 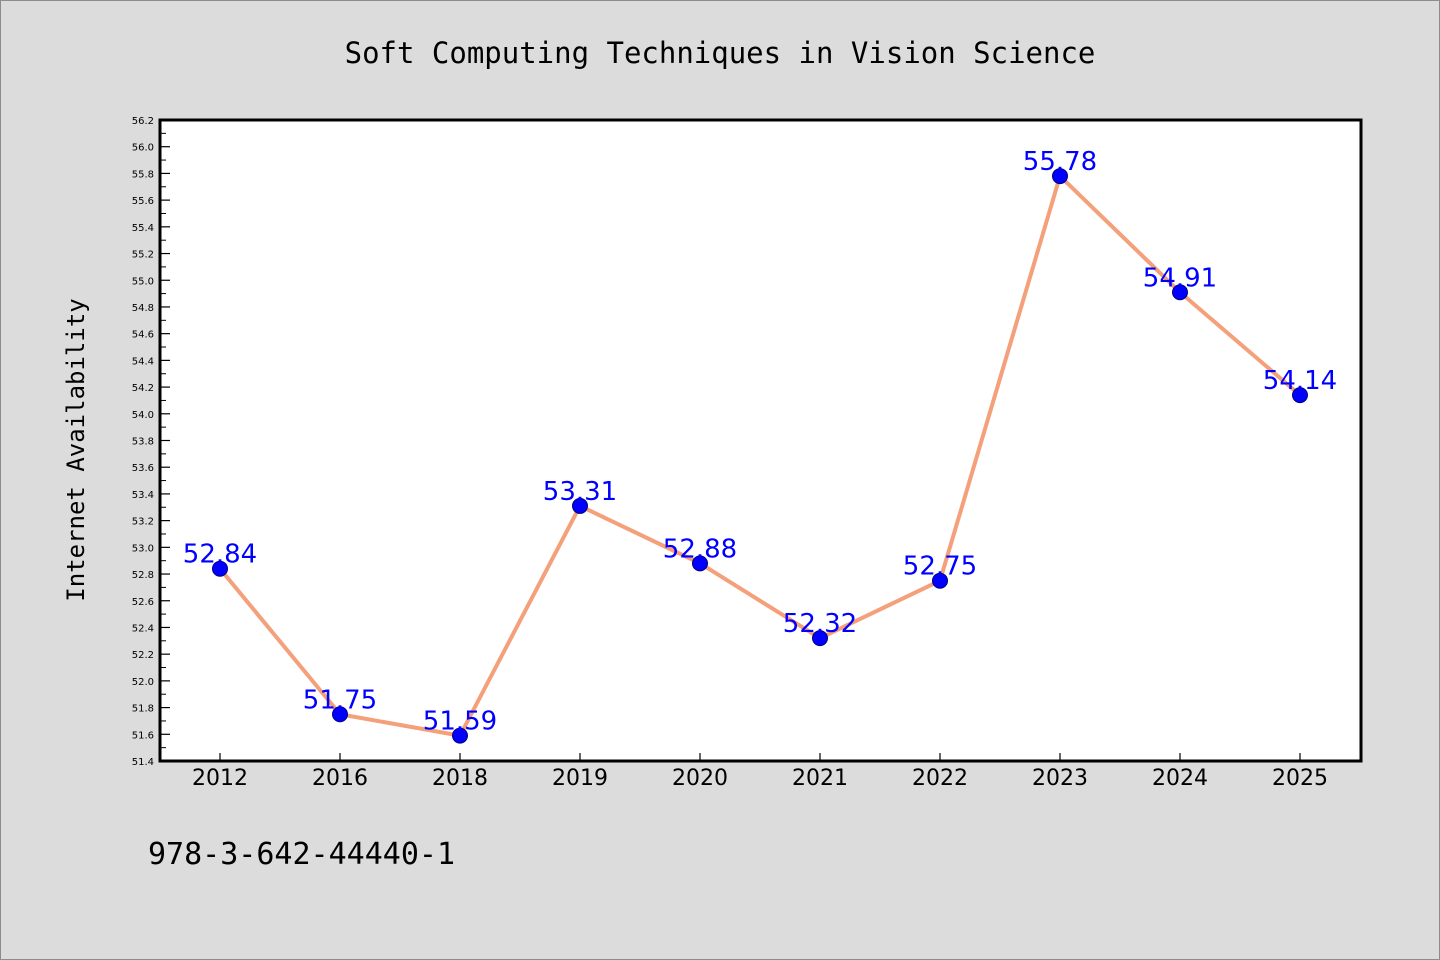 I want to click on y-tick-label: 54.0, so click(x=143, y=415).